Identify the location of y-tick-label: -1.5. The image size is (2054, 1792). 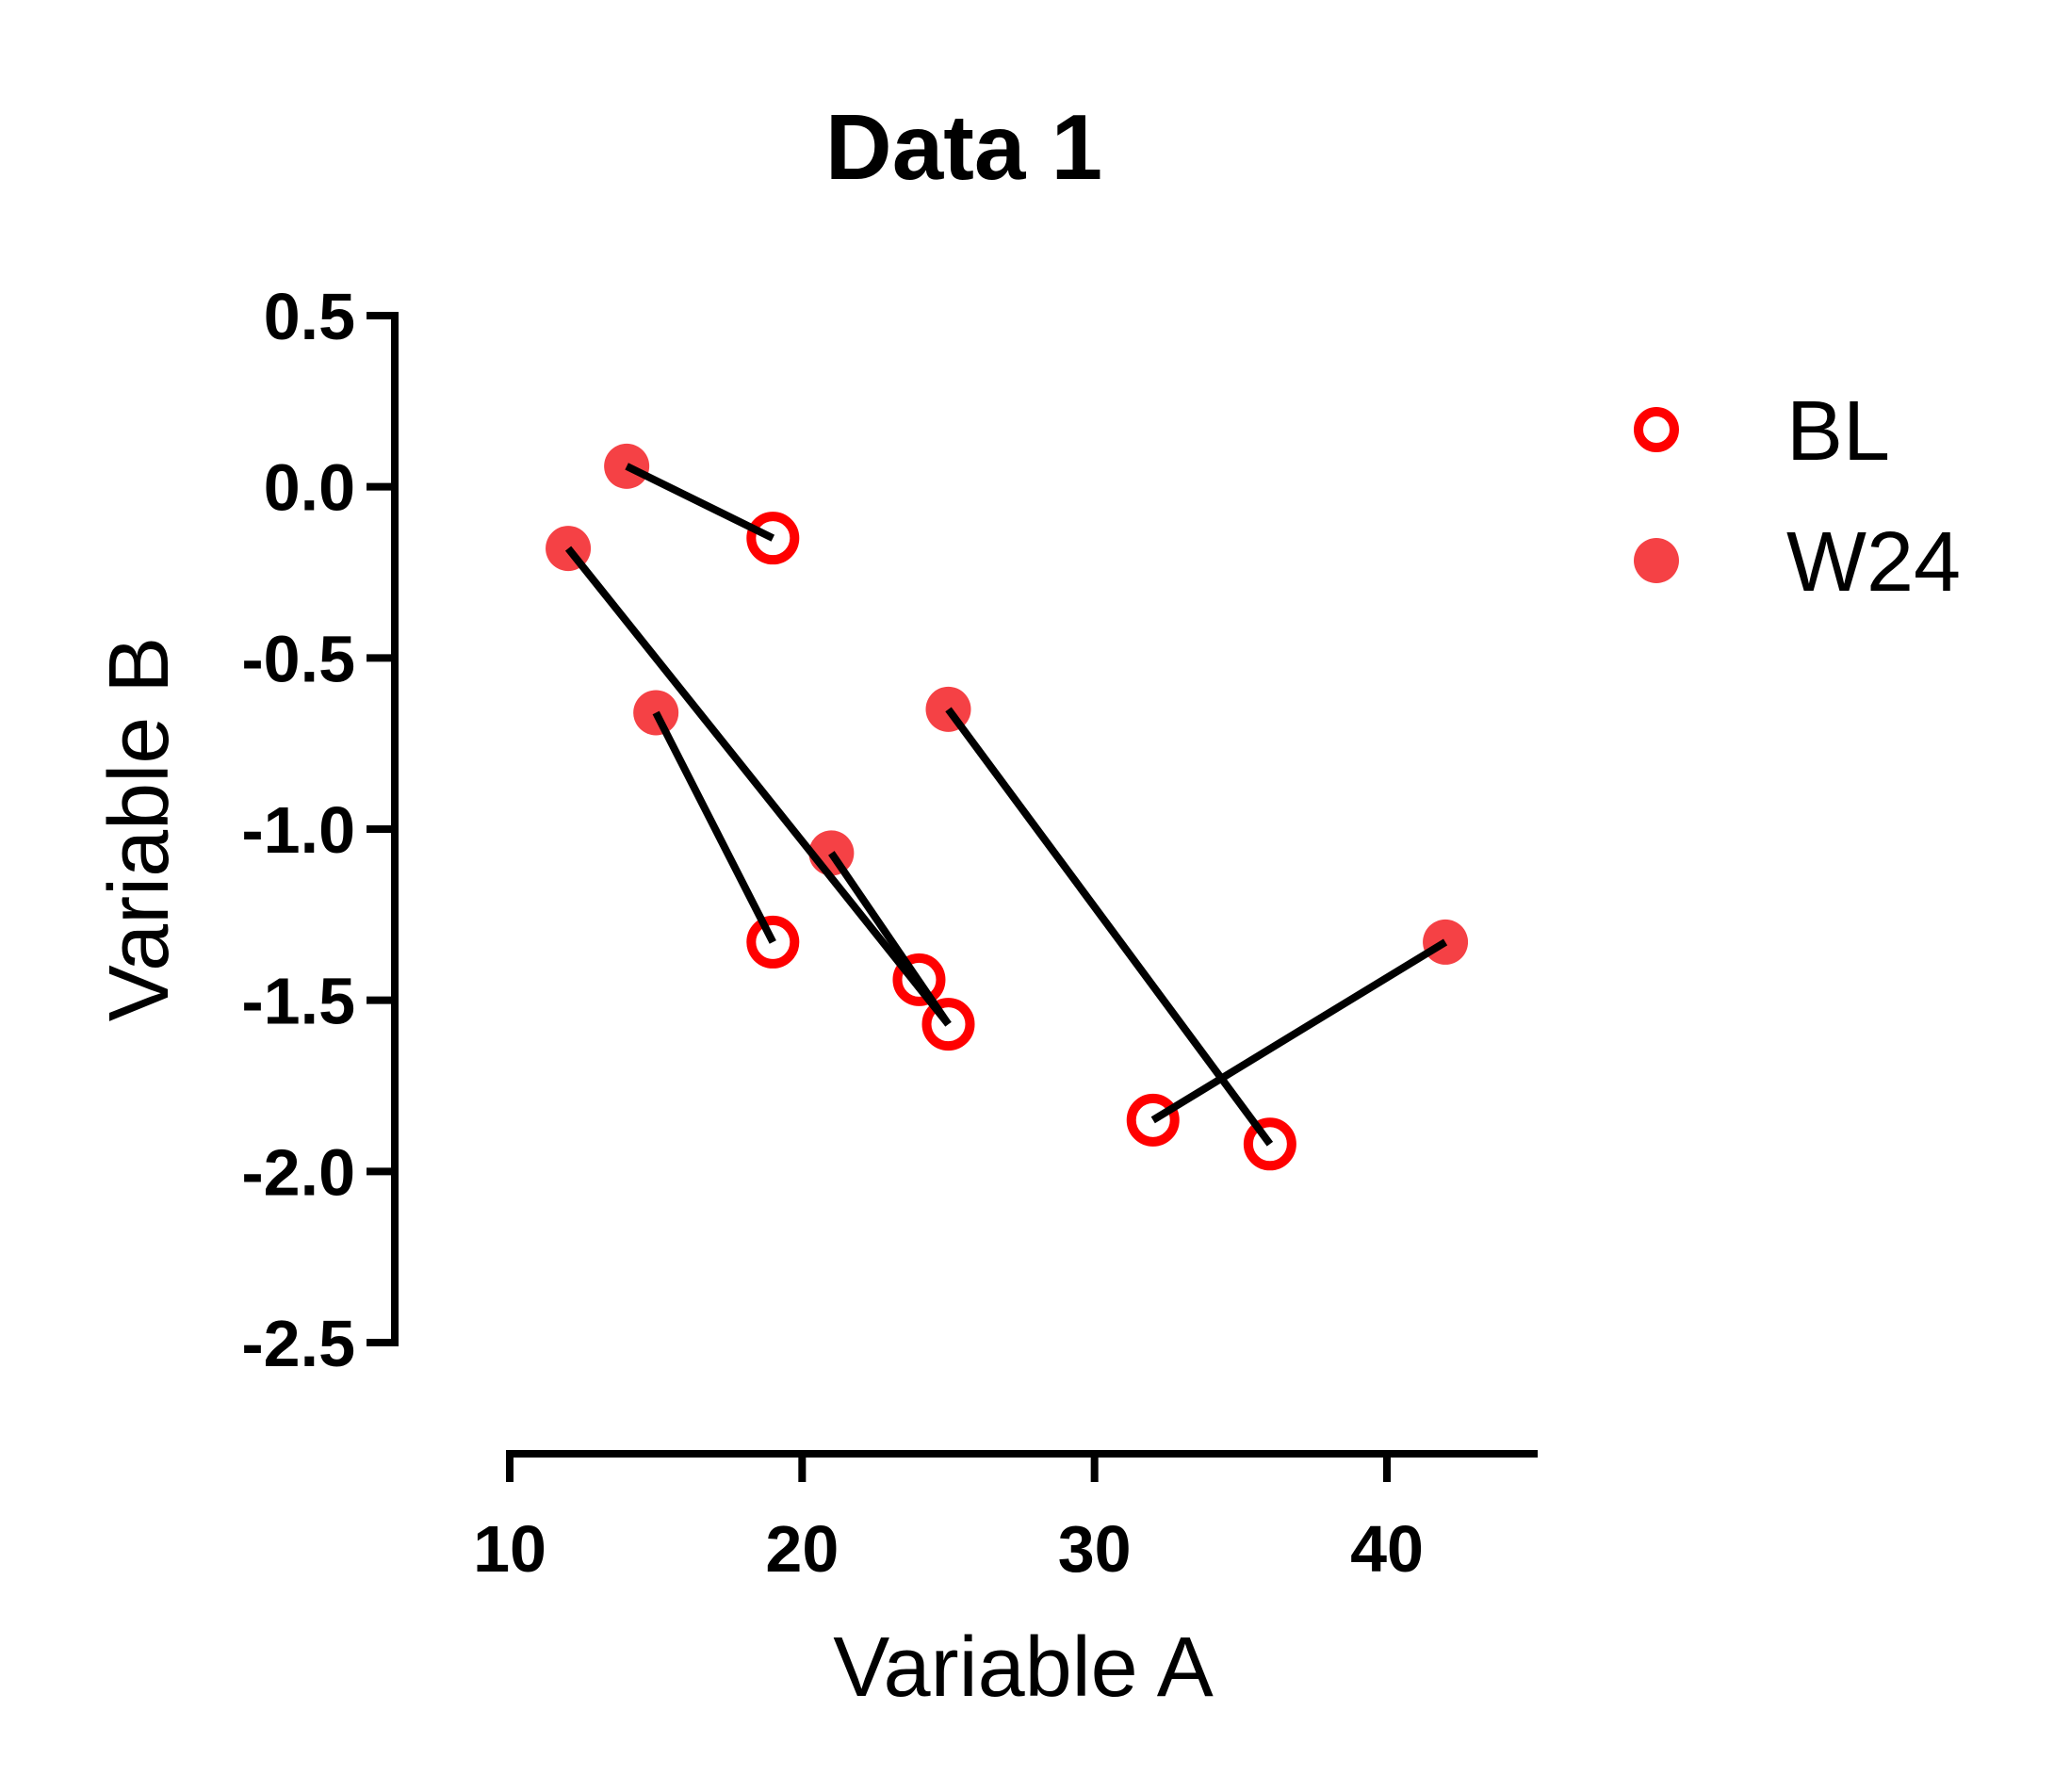
(298, 1002).